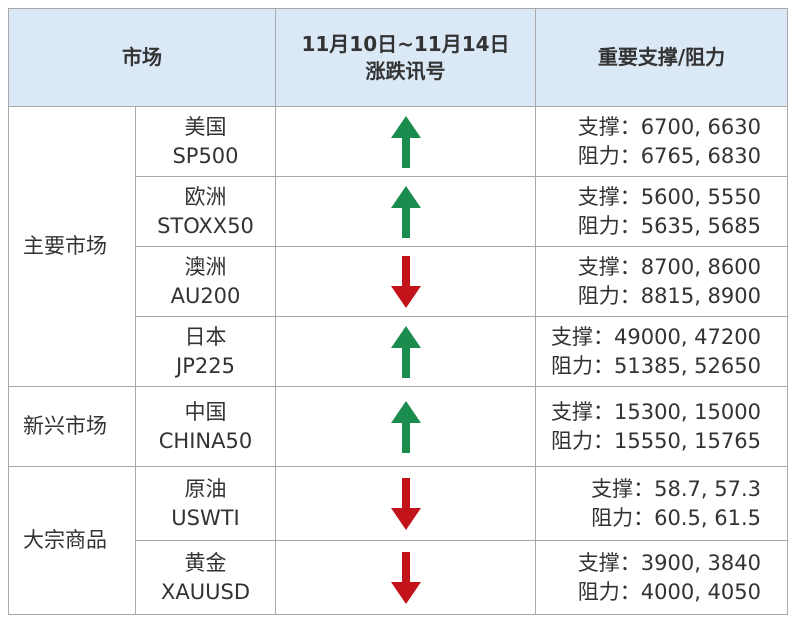 The image size is (795, 623). What do you see at coordinates (669, 155) in the screenshot?
I see `resistance-text: 阻力：6765, 6830` at bounding box center [669, 155].